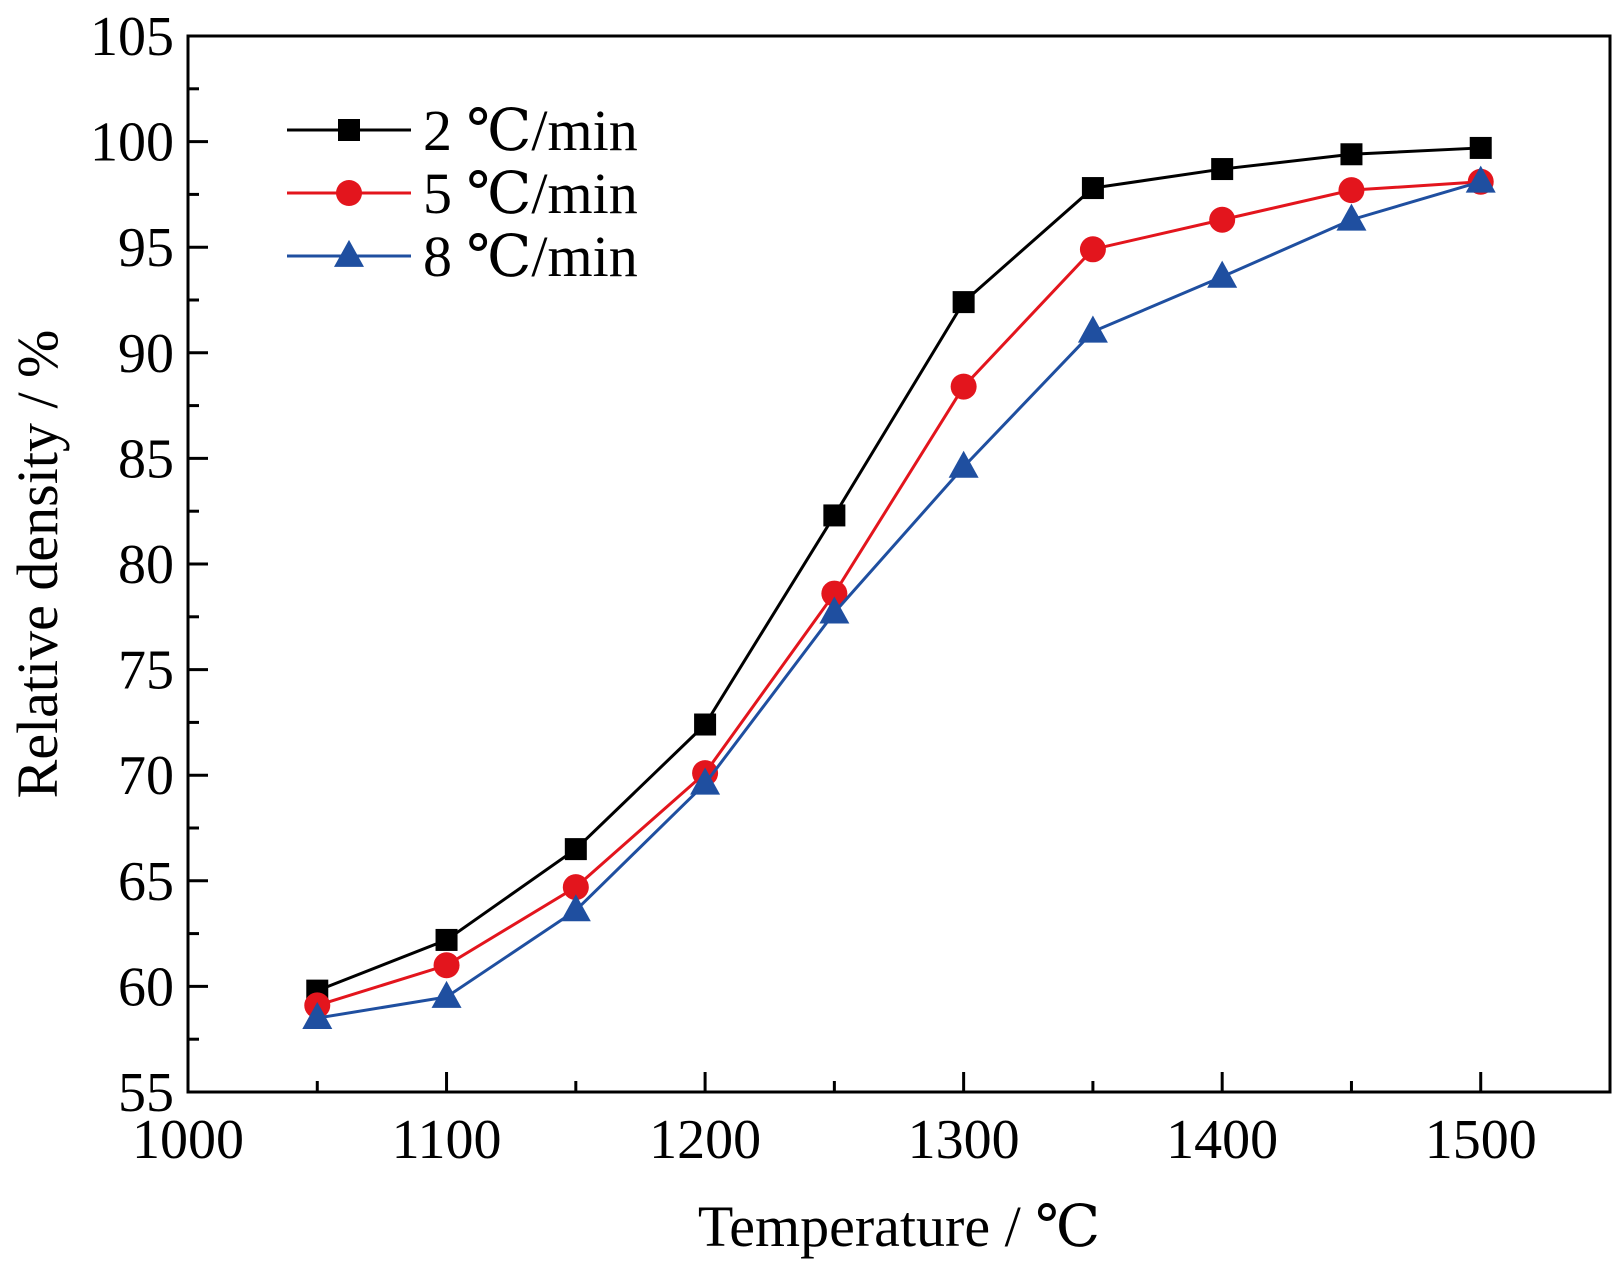 The width and height of the screenshot is (1621, 1267). I want to click on legend-item: 2 ℃/min, so click(462, 130).